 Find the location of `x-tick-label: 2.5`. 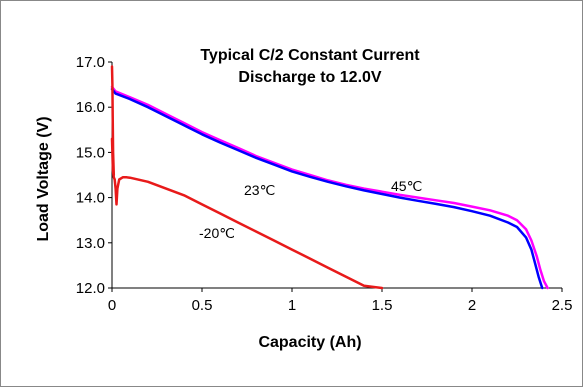

x-tick-label: 2.5 is located at coordinates (562, 305).